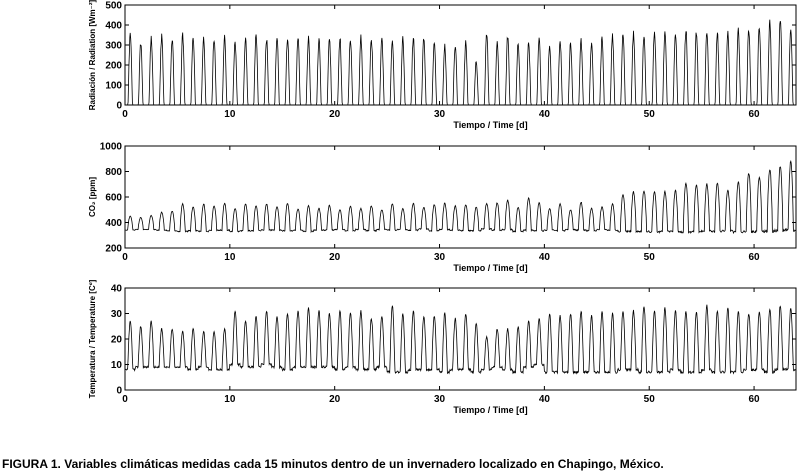  Describe the element at coordinates (113, 198) in the screenshot. I see `y-tick-label: 600` at that location.